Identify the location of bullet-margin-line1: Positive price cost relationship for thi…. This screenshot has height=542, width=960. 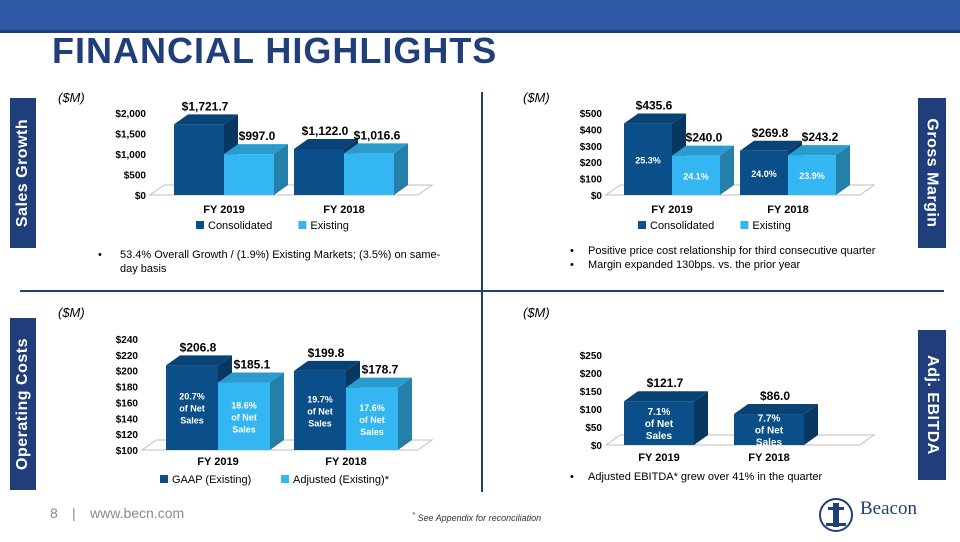
(732, 251).